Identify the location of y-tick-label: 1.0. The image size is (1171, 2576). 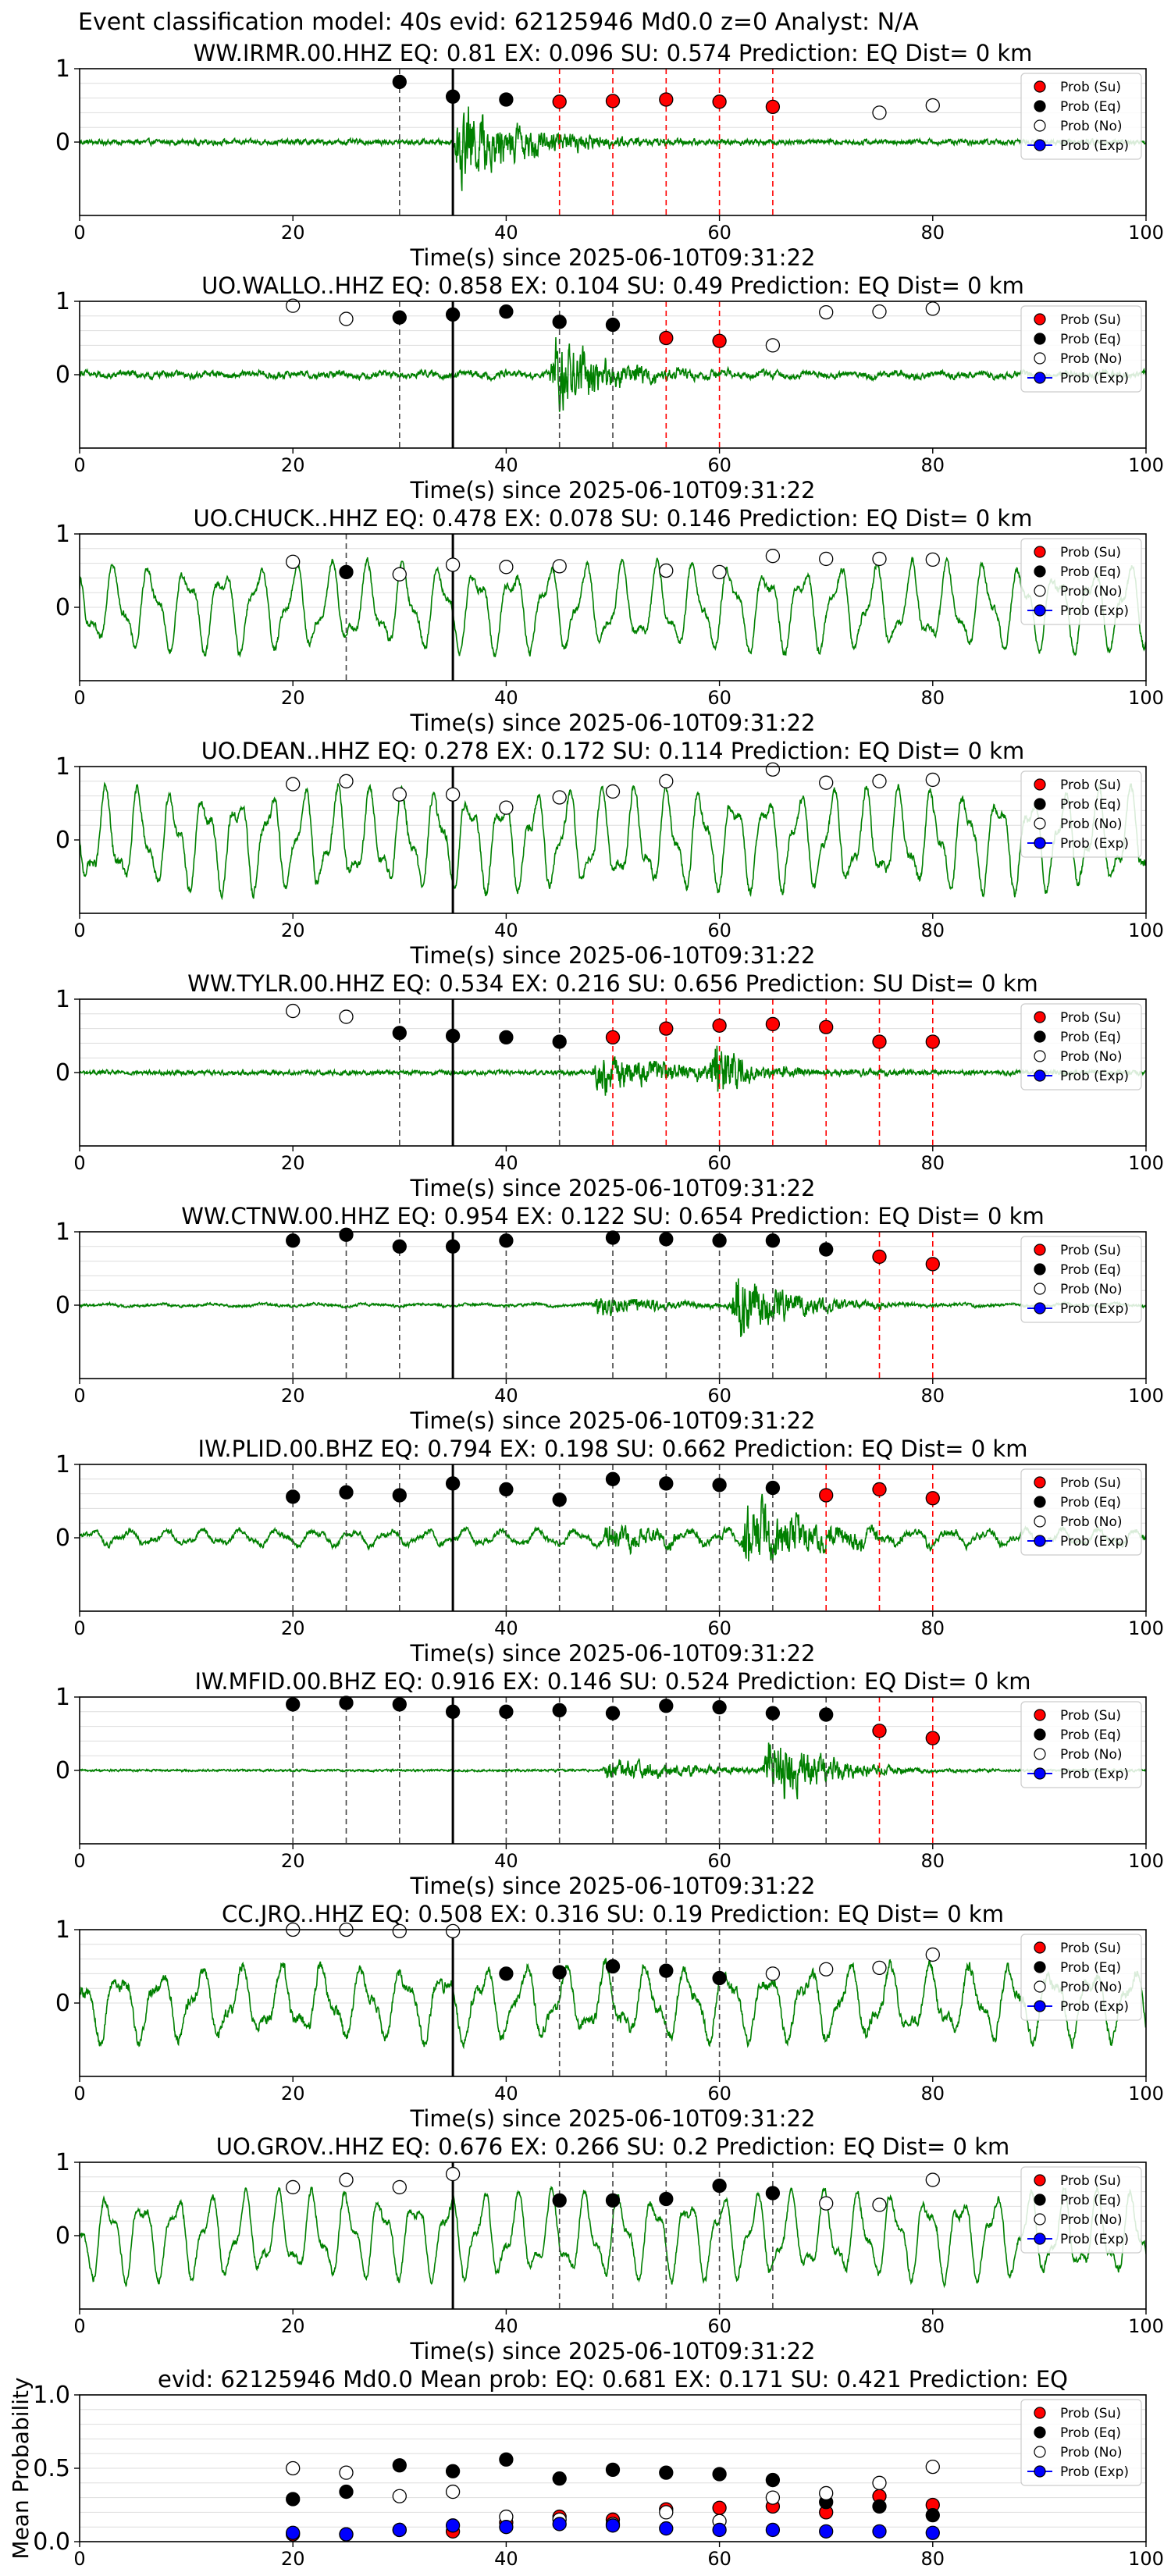
(51, 2395).